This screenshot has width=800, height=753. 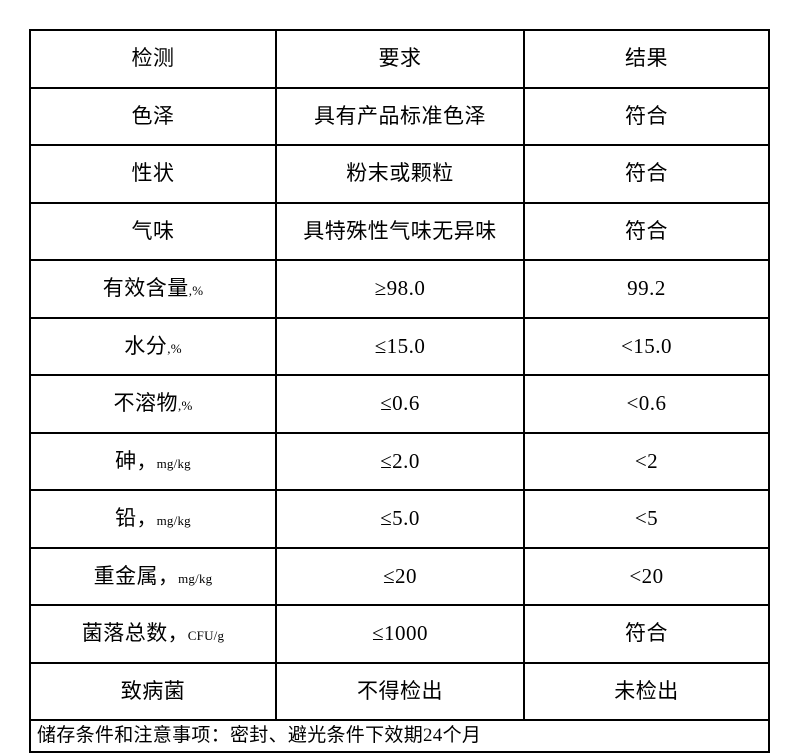 I want to click on table-row: 铅，mg/kg ≤5.0 <5, so click(x=399, y=519).